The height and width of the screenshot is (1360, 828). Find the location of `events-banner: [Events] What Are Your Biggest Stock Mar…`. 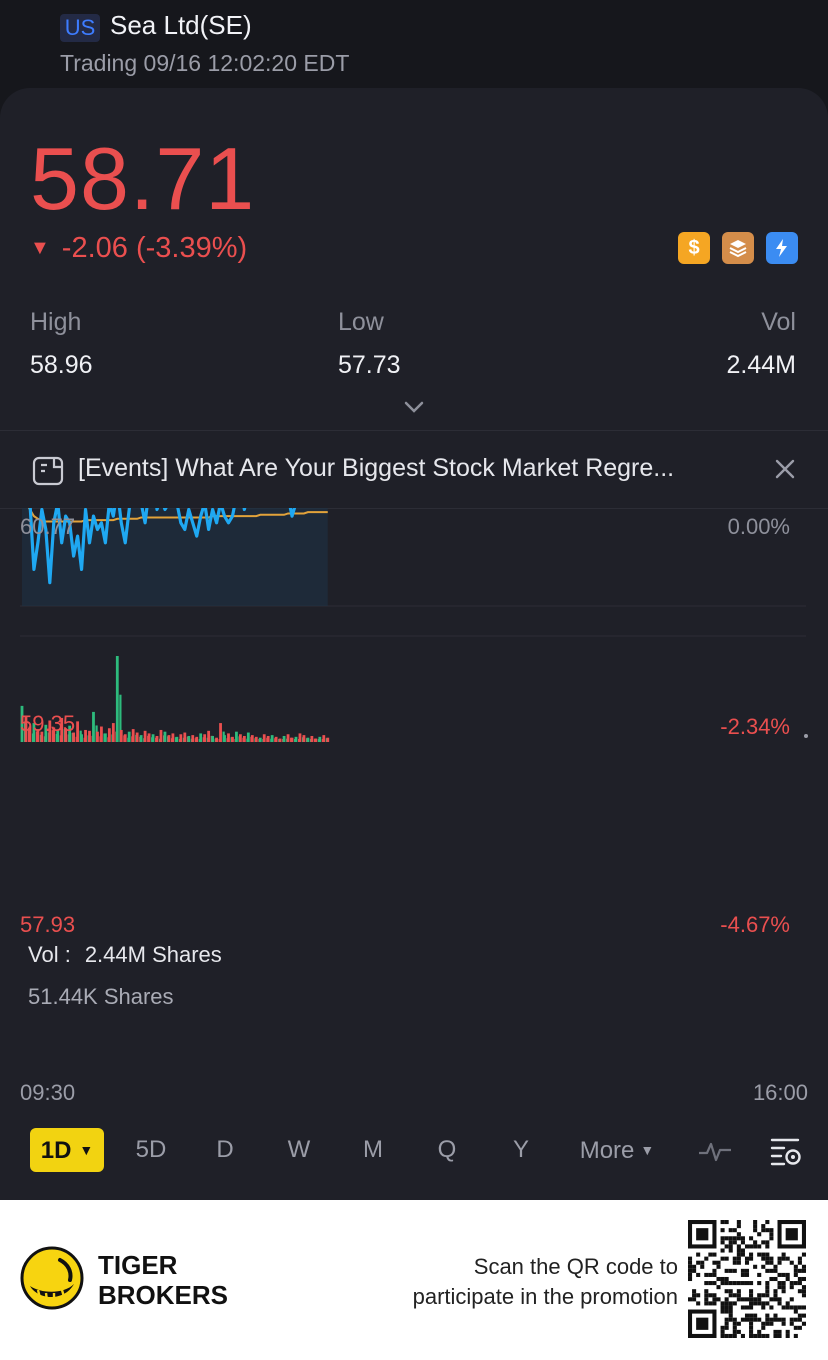

events-banner: [Events] What Are Your Biggest Stock Mar… is located at coordinates (414, 469).